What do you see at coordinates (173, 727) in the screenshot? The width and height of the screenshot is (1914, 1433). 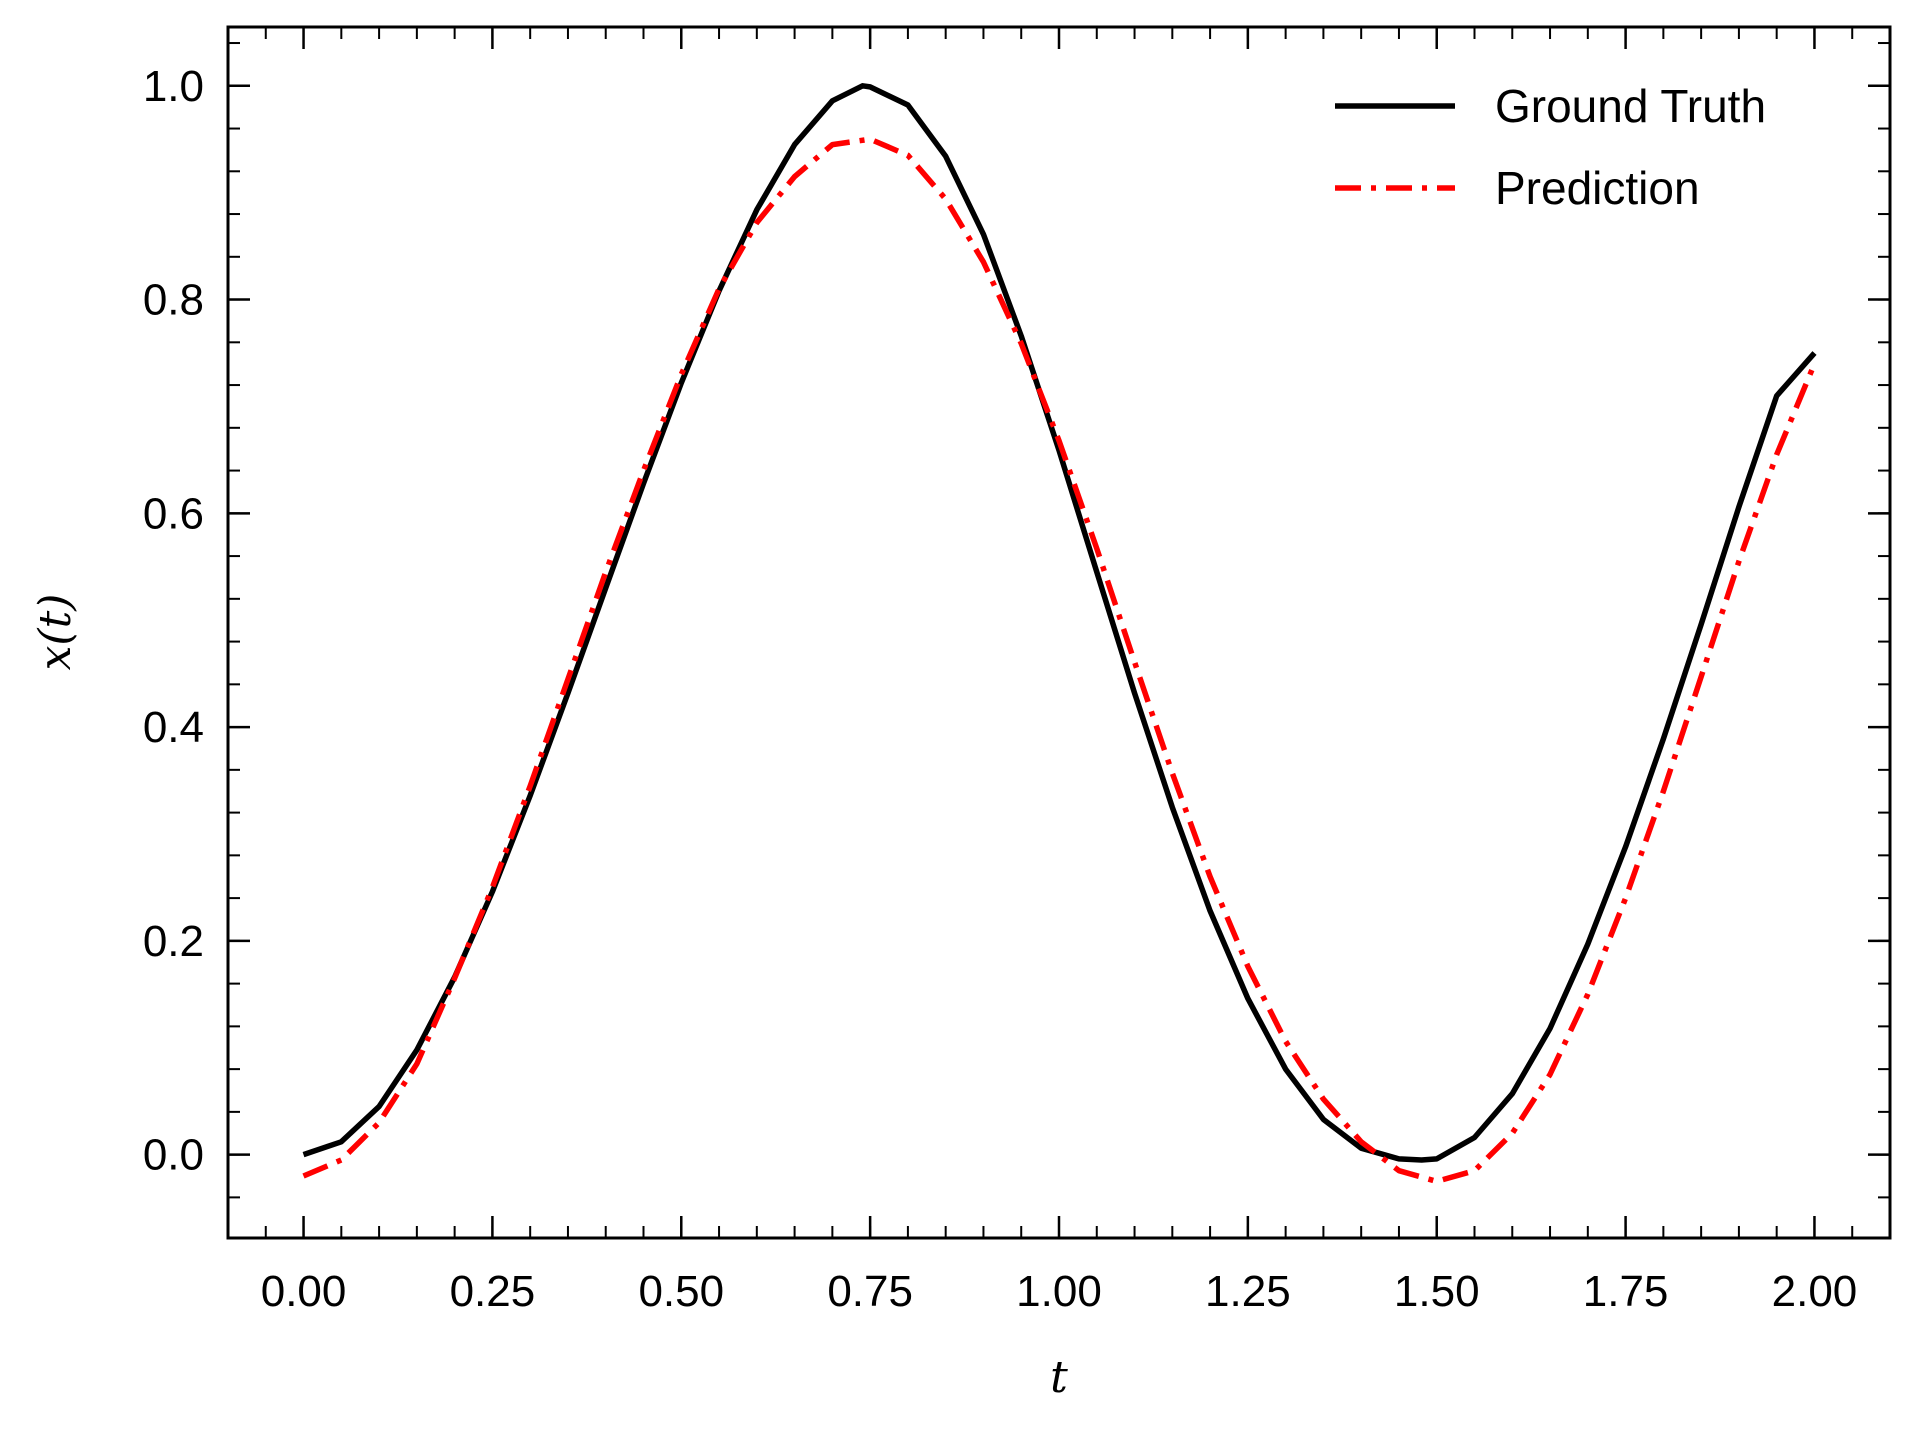 I see `y-tick-label: 0.4` at bounding box center [173, 727].